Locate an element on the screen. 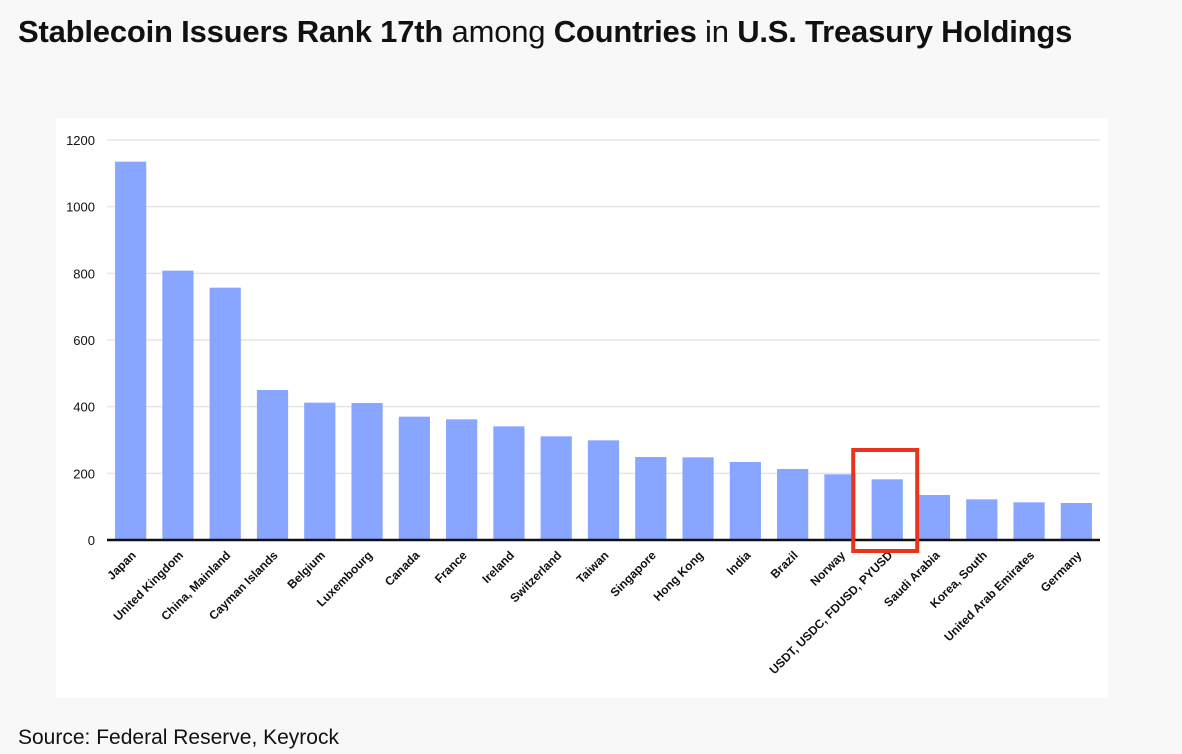  title-part-1: Stablecoin Issuers Rank 17th is located at coordinates (231, 31).